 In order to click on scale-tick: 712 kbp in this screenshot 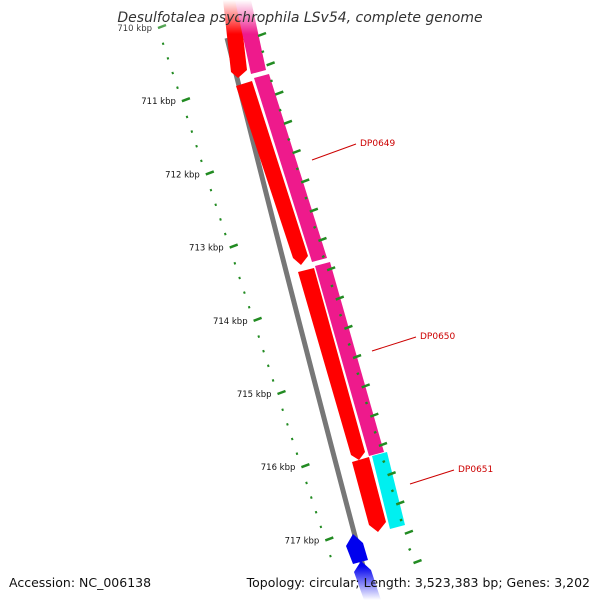, I will do `click(190, 175)`.